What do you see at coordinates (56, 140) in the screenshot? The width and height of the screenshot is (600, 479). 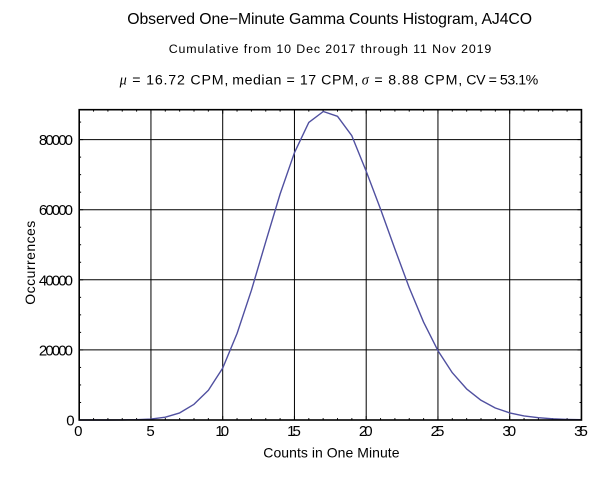 I see `svg-text: 80000` at bounding box center [56, 140].